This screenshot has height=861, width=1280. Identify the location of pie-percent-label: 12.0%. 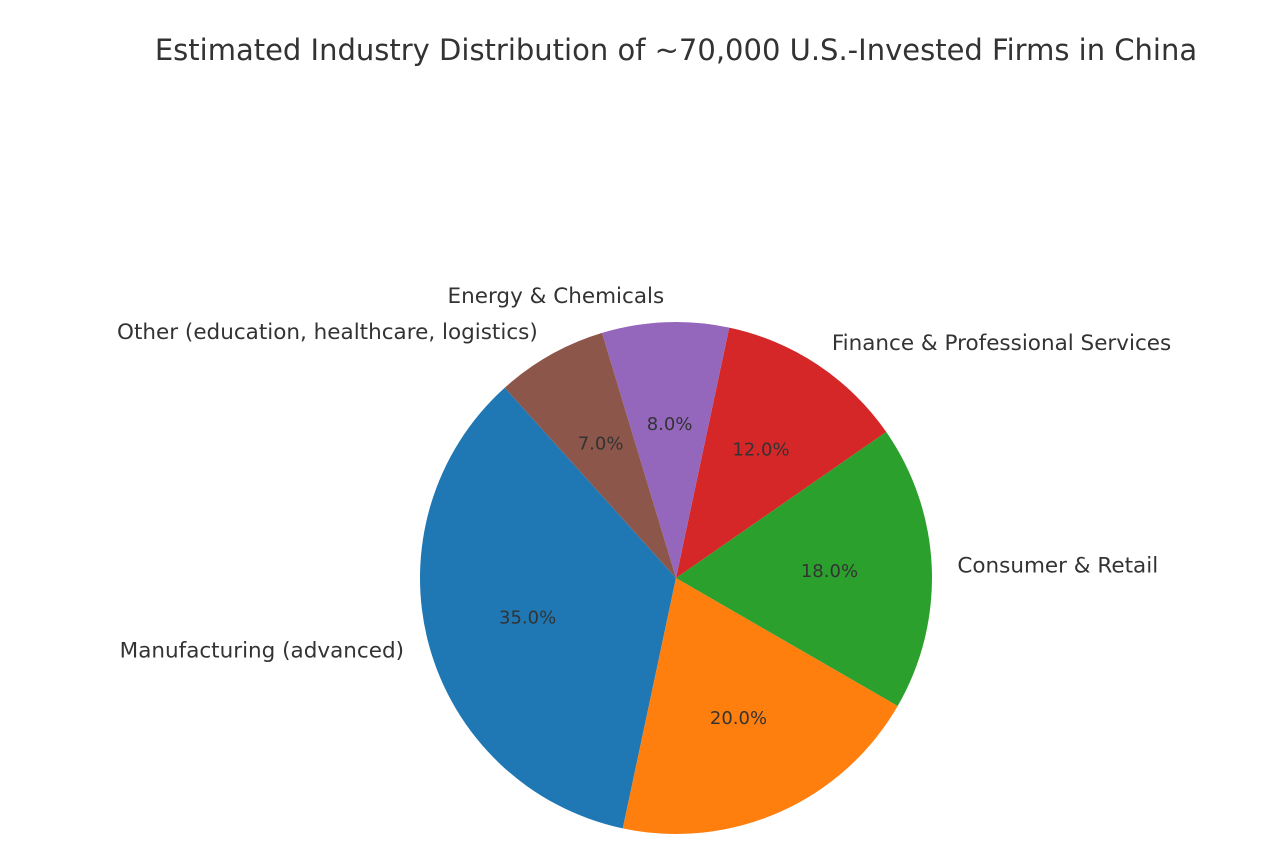
(760, 450).